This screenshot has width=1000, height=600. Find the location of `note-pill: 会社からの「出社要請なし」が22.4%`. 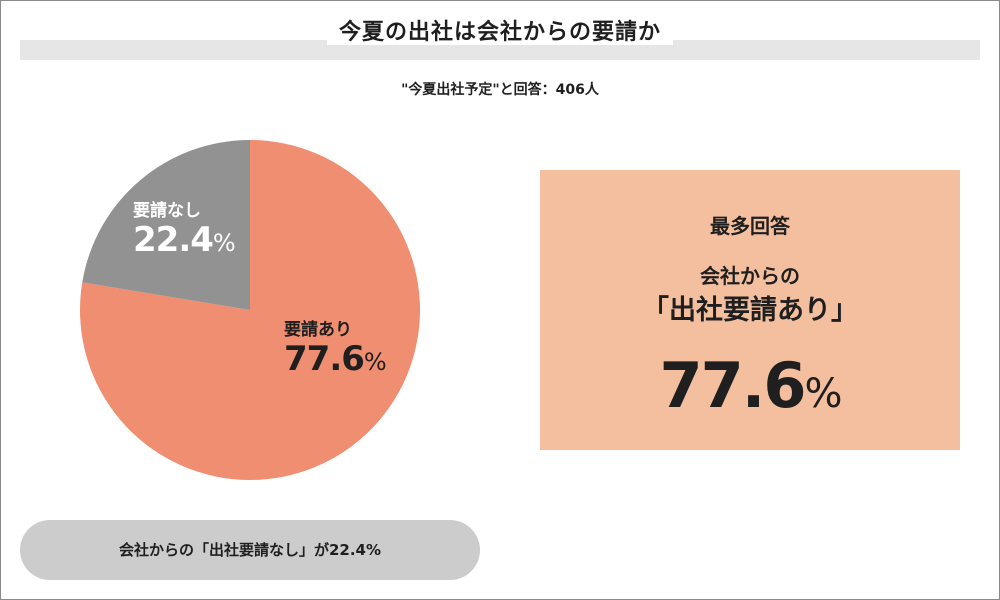

note-pill: 会社からの「出社要請なし」が22.4% is located at coordinates (250, 550).